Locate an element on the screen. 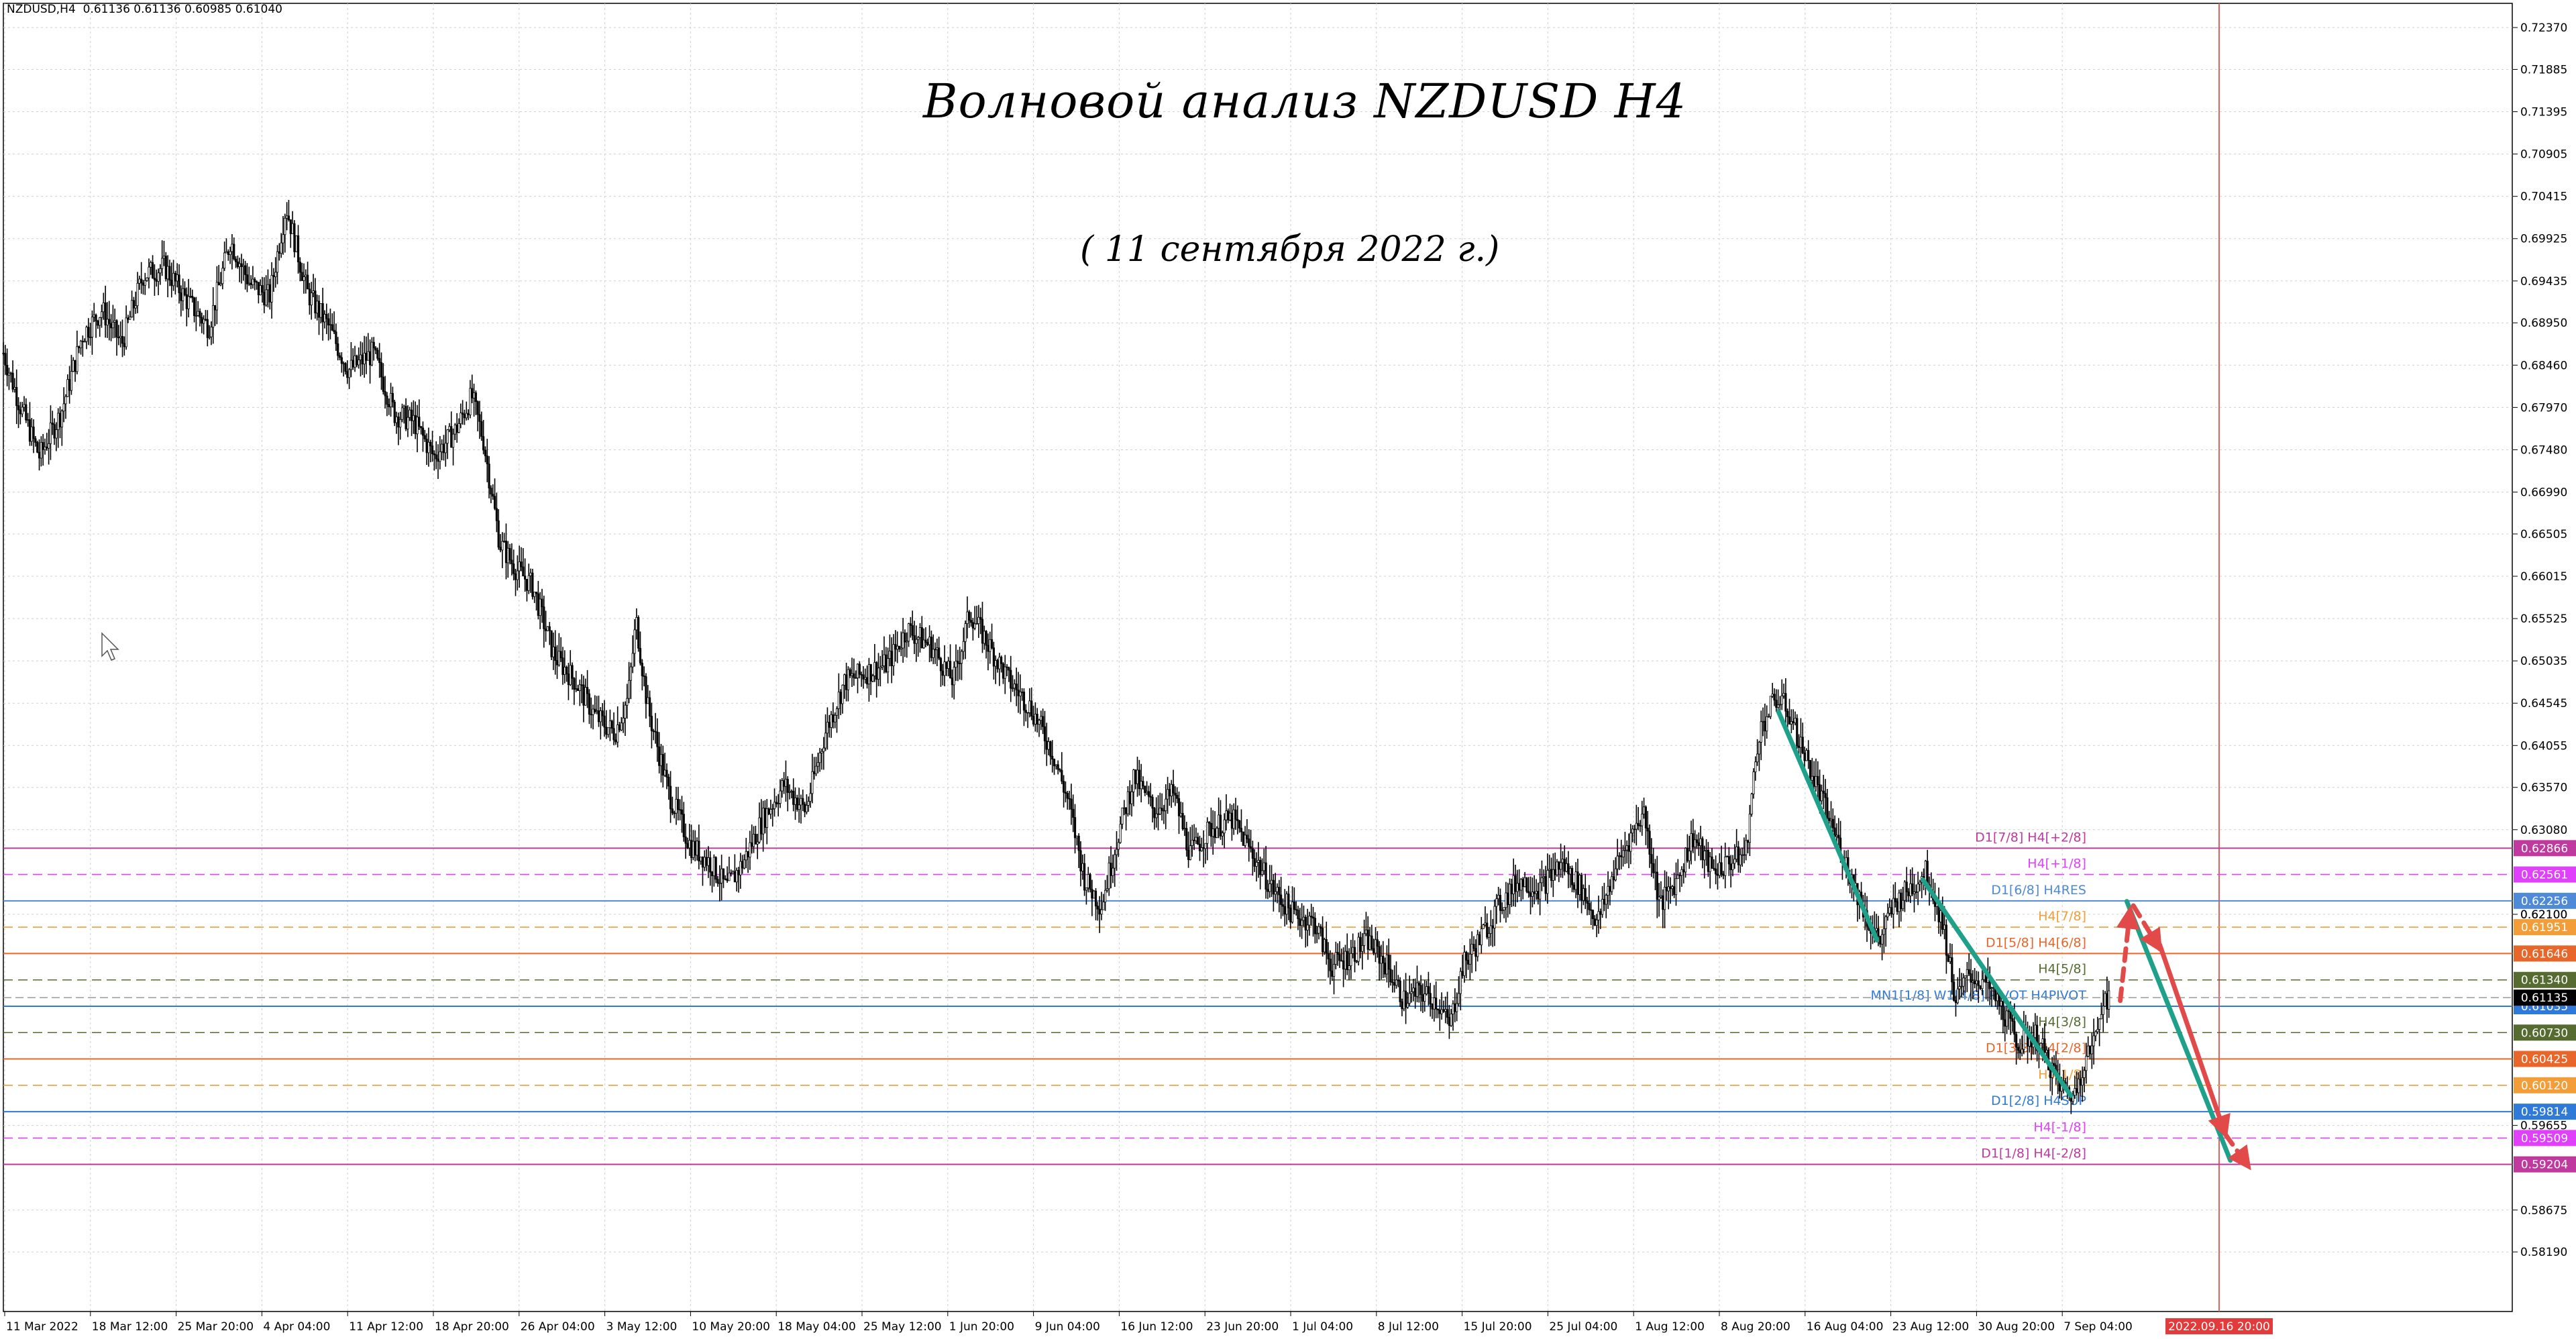 This screenshot has height=1339, width=2576. time-tick-label: 1 Jul 04:00 is located at coordinates (1322, 1327).